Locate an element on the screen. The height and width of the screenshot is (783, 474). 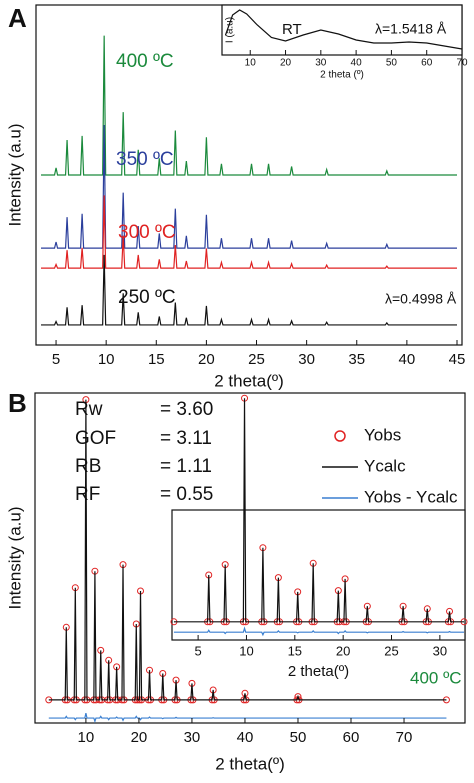
annotation: 350 ºC is located at coordinates (145, 159).